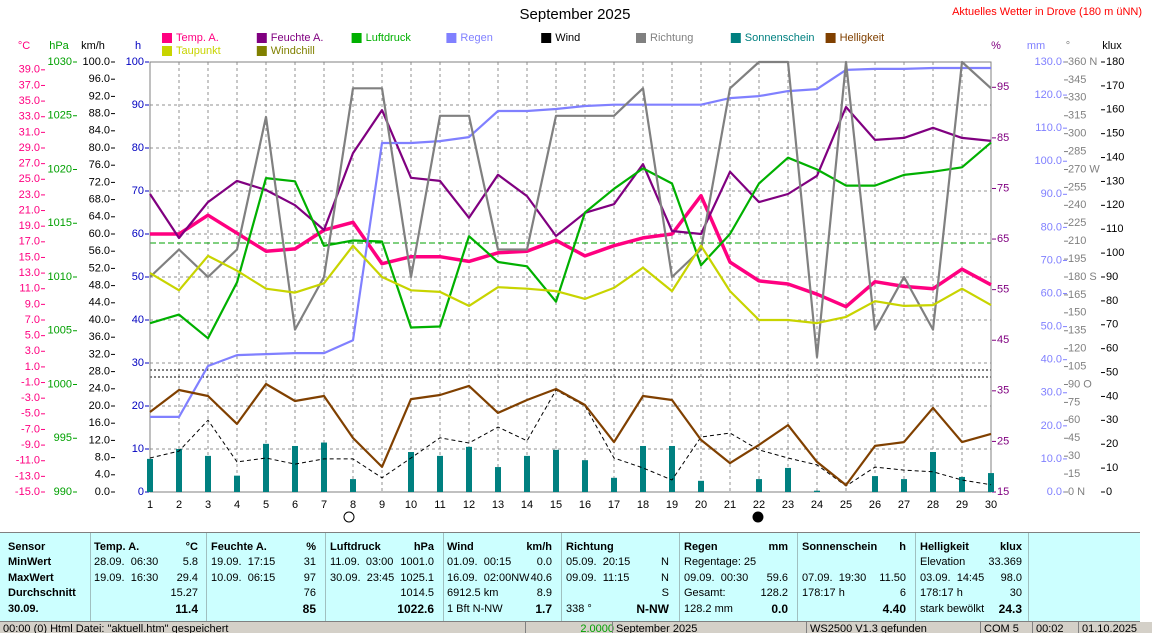  Describe the element at coordinates (32, 351) in the screenshot. I see `y-tick-label: 3.0` at that location.